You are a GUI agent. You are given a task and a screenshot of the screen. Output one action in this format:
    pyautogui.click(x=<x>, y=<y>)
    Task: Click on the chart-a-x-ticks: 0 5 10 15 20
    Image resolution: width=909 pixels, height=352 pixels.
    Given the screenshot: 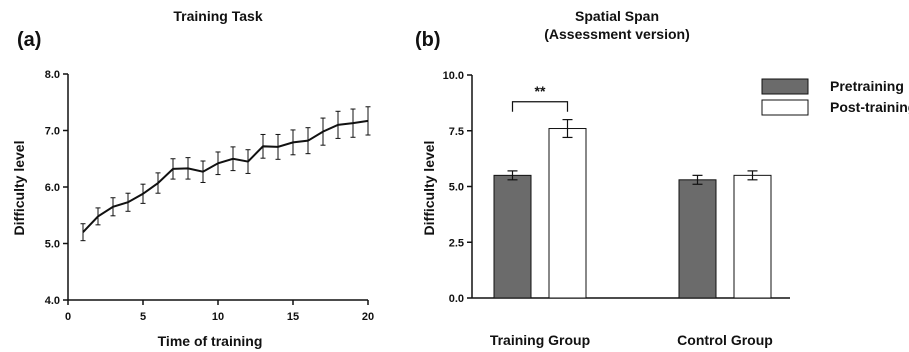 What is the action you would take?
    pyautogui.click(x=219, y=311)
    